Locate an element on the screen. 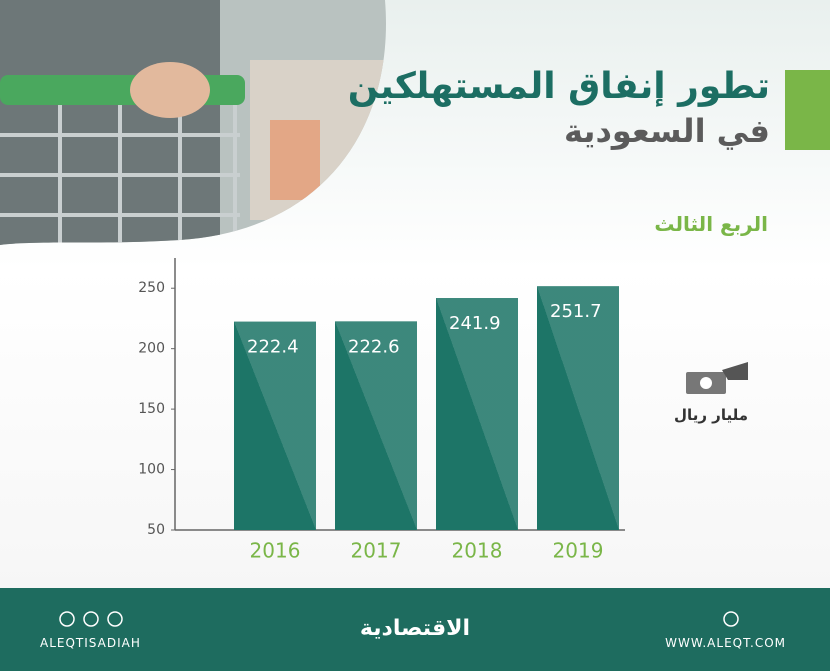 The image size is (830, 671). y-tick-label: 100 is located at coordinates (151, 470).